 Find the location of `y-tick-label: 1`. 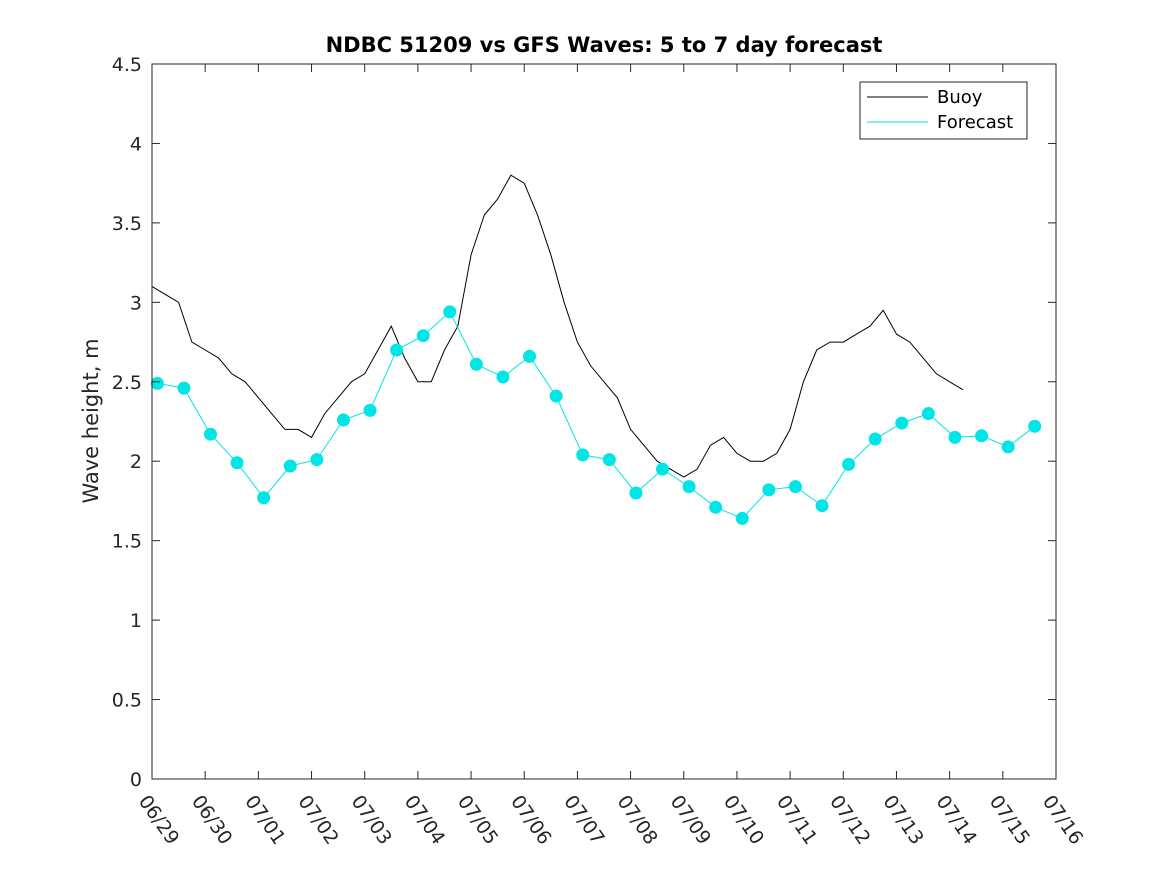

y-tick-label: 1 is located at coordinates (136, 621).